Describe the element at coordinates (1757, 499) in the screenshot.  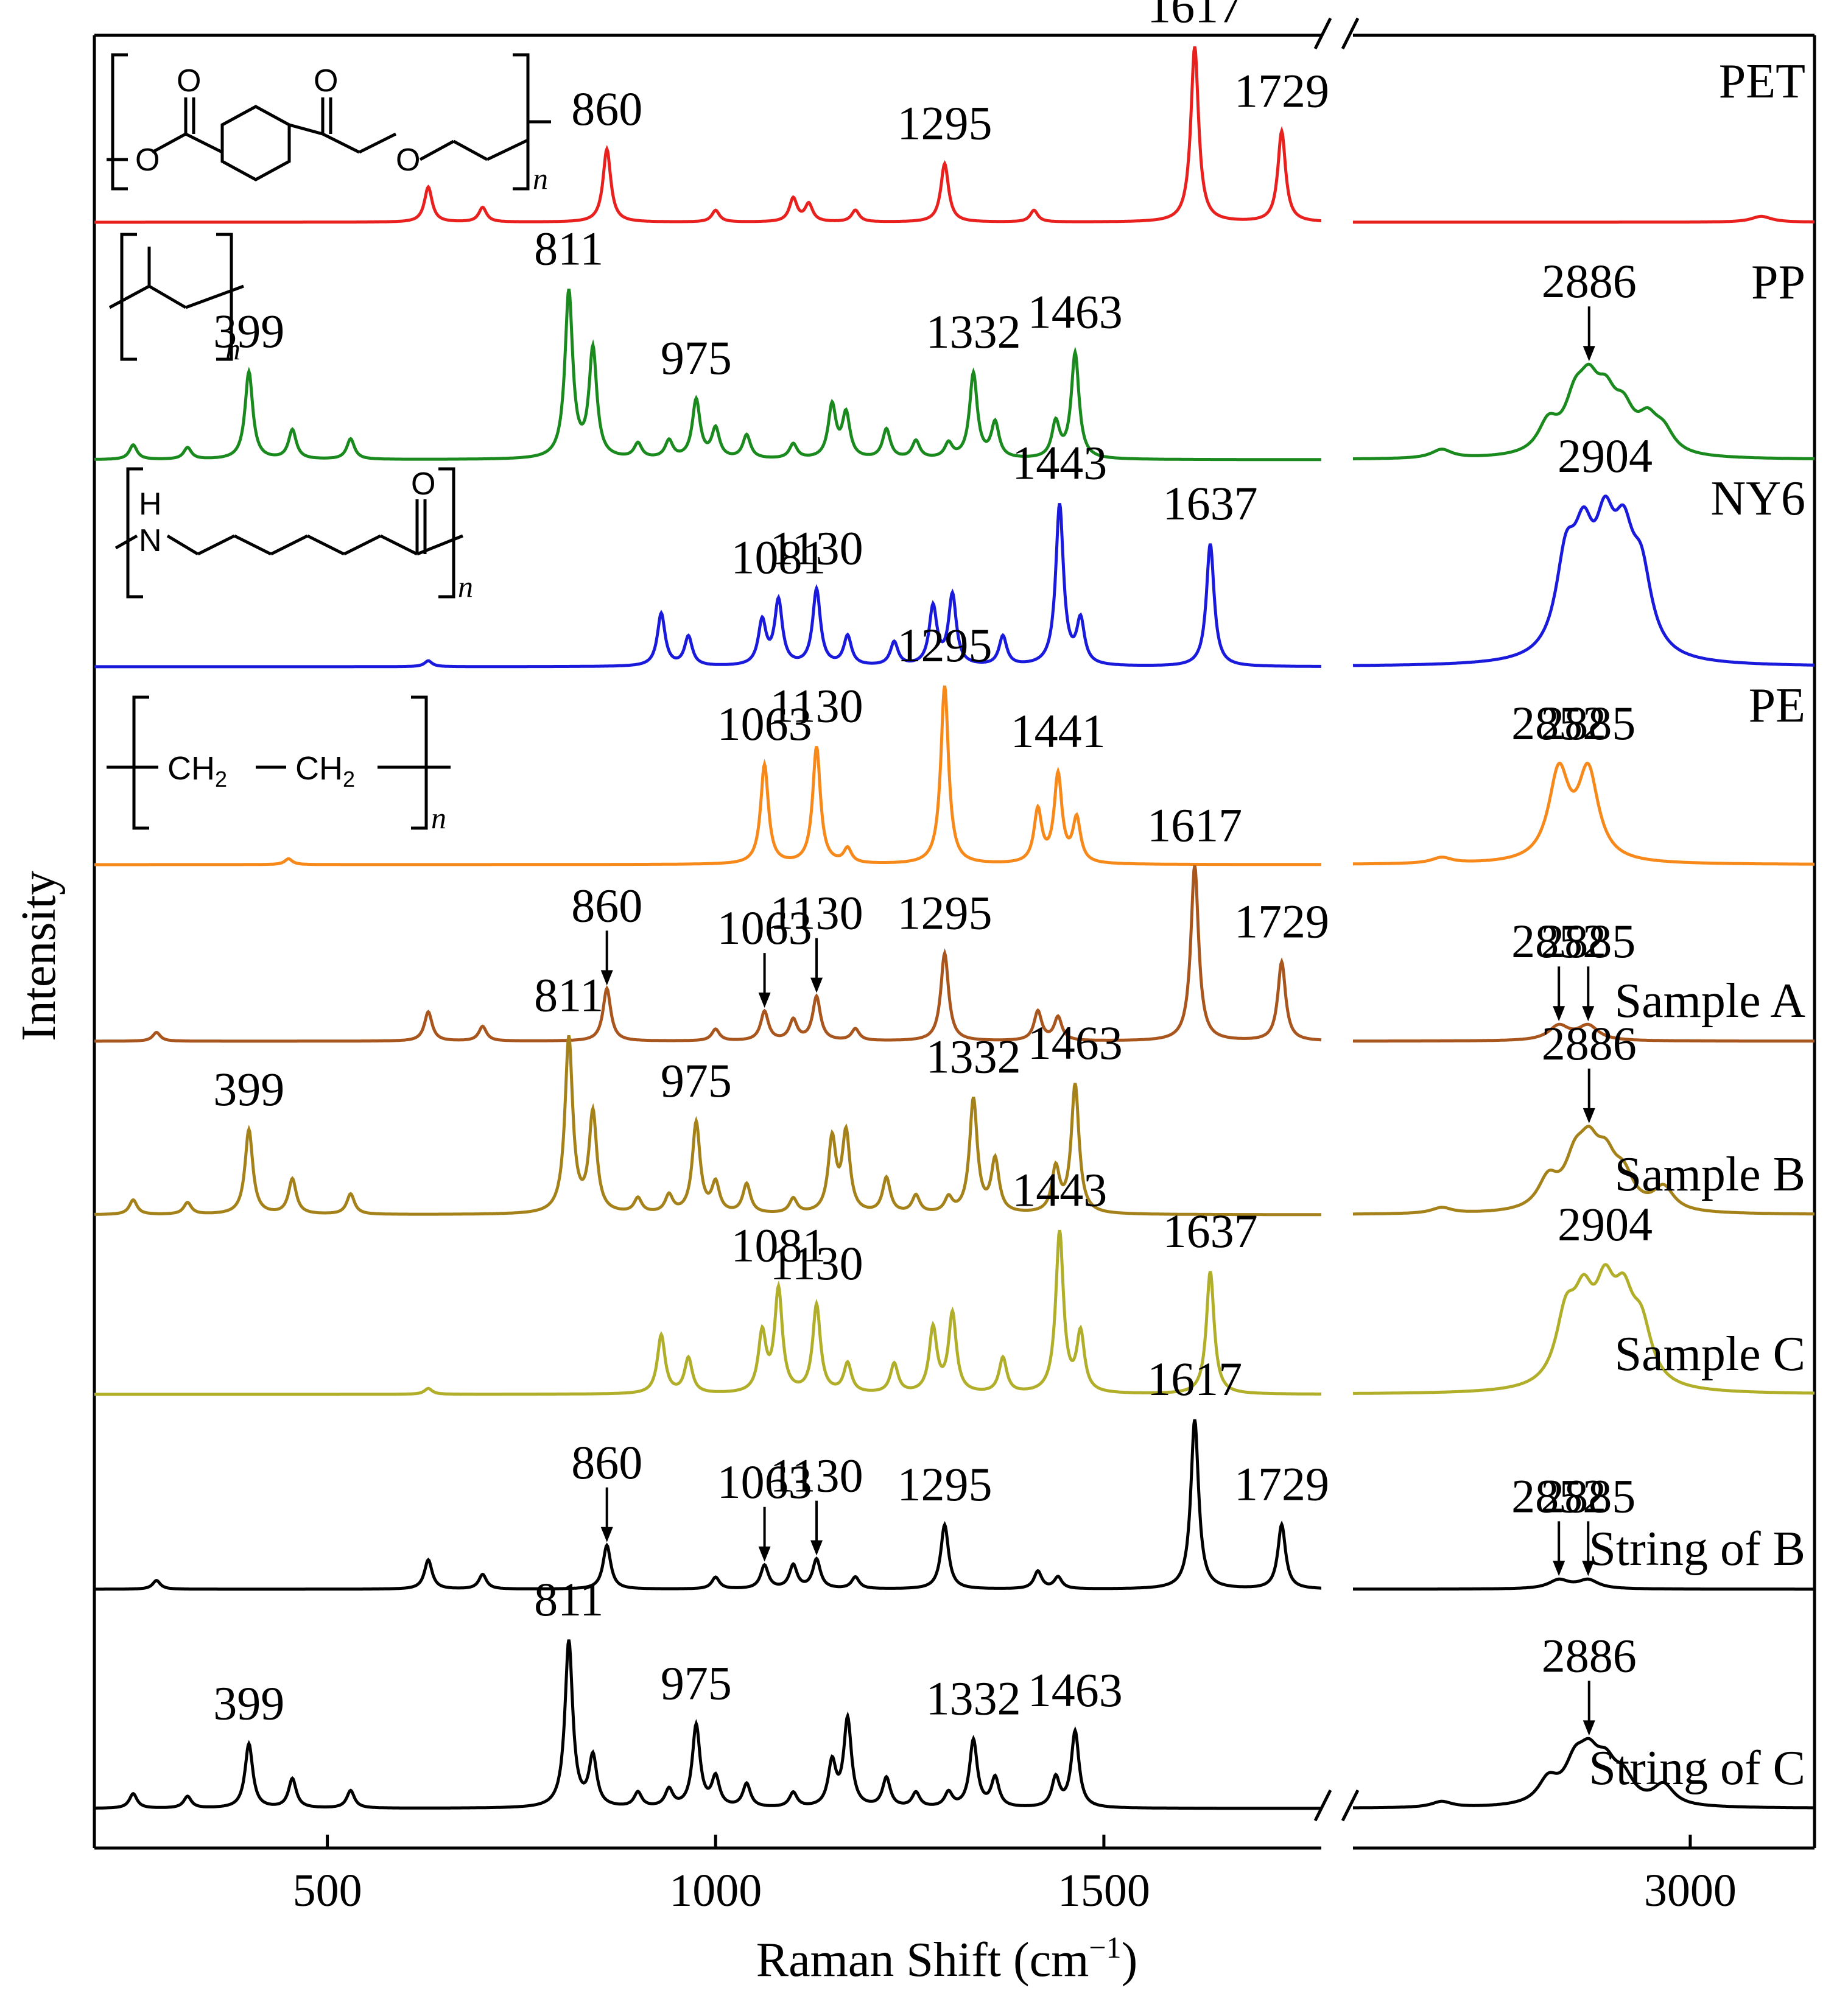
I see `series-name: NY6` at that location.